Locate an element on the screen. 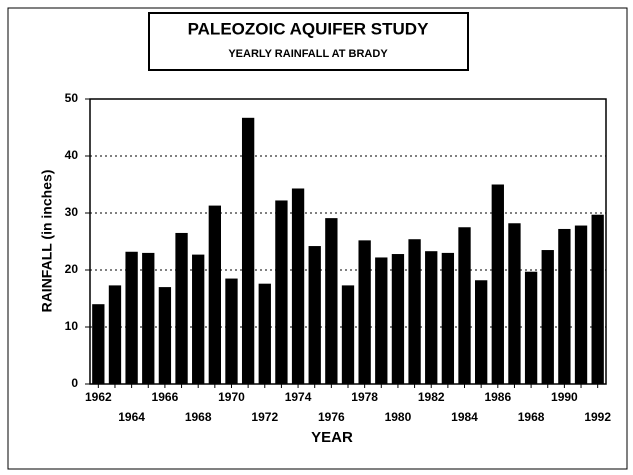 The image size is (633, 475). y-axis-label: RAINFALL (in inches) is located at coordinates (47, 241).